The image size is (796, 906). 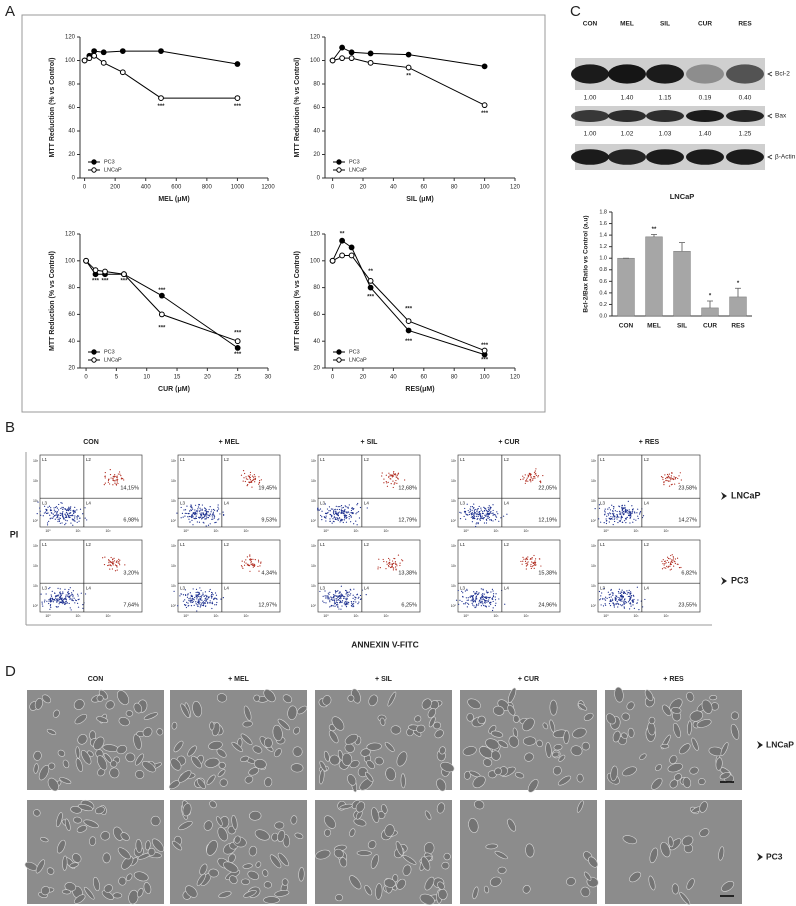 What do you see at coordinates (268, 378) in the screenshot?
I see `x-tick-label: 30` at bounding box center [268, 378].